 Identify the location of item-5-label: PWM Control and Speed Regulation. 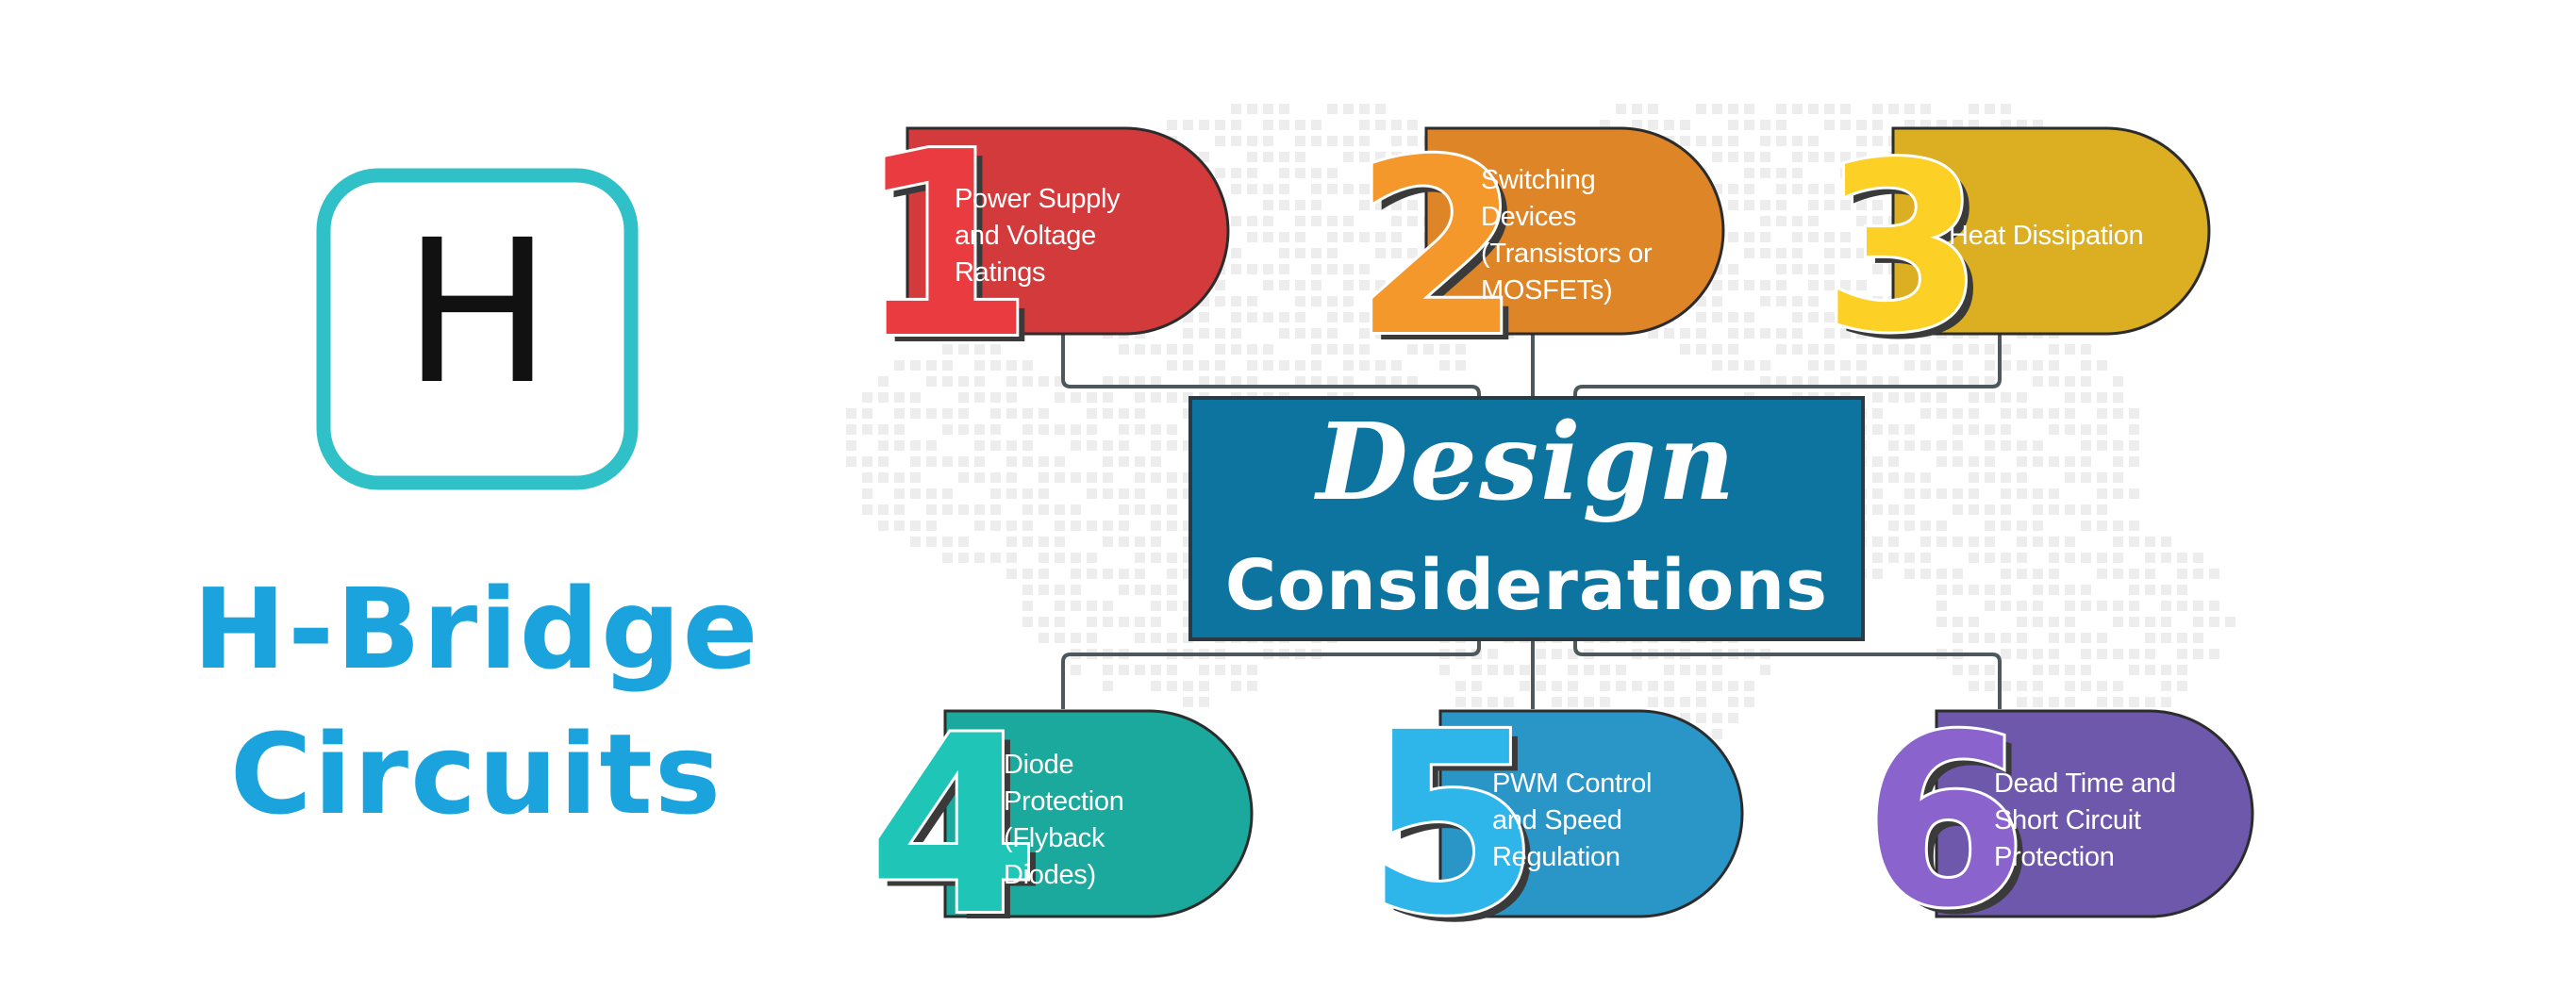
(1572, 820).